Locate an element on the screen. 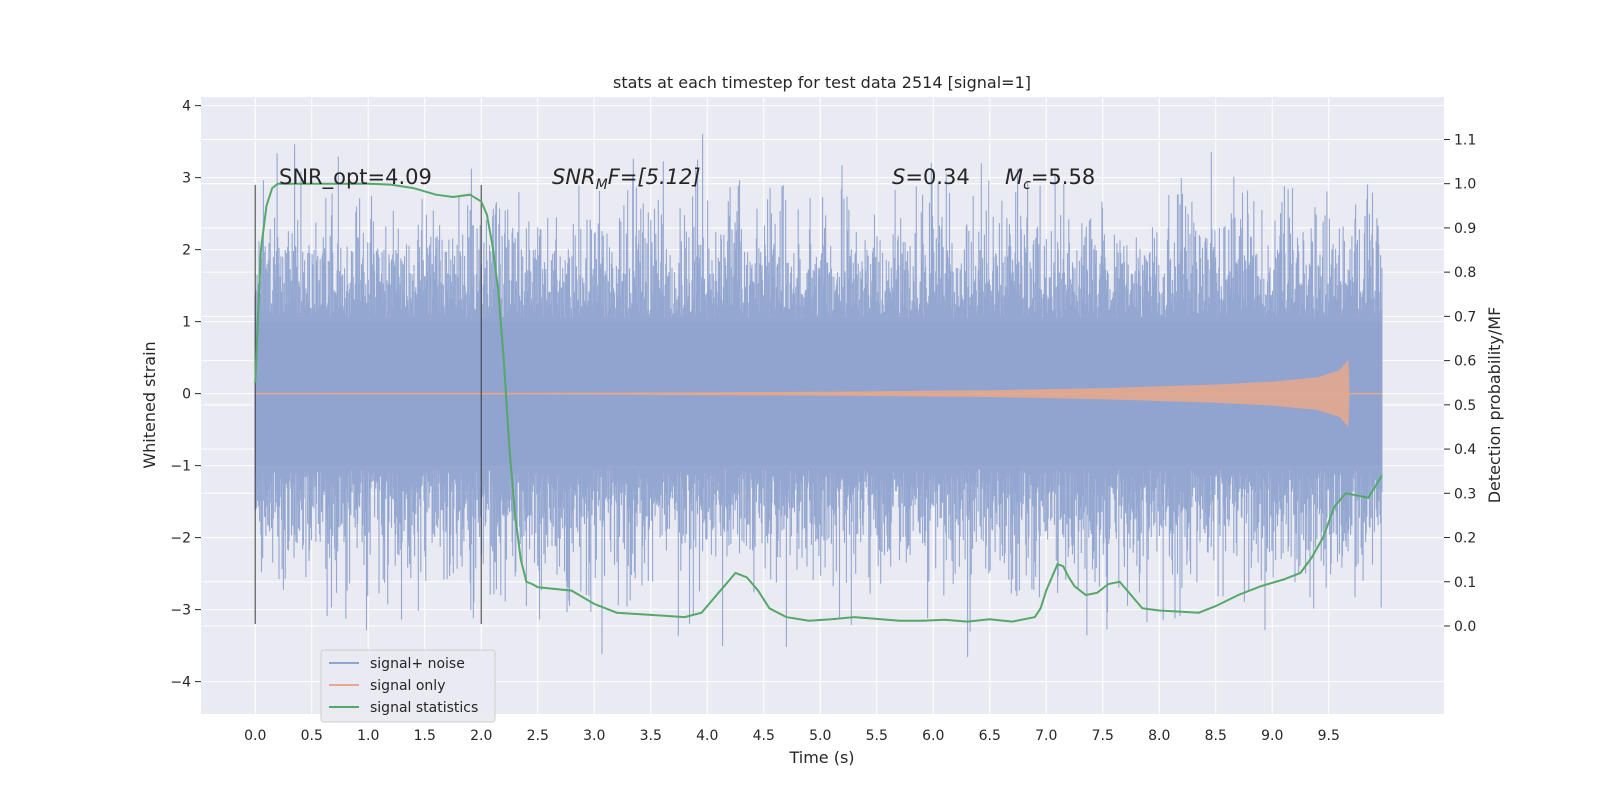 This screenshot has height=800, width=1600. x-tick-label: 3.5 is located at coordinates (651, 736).